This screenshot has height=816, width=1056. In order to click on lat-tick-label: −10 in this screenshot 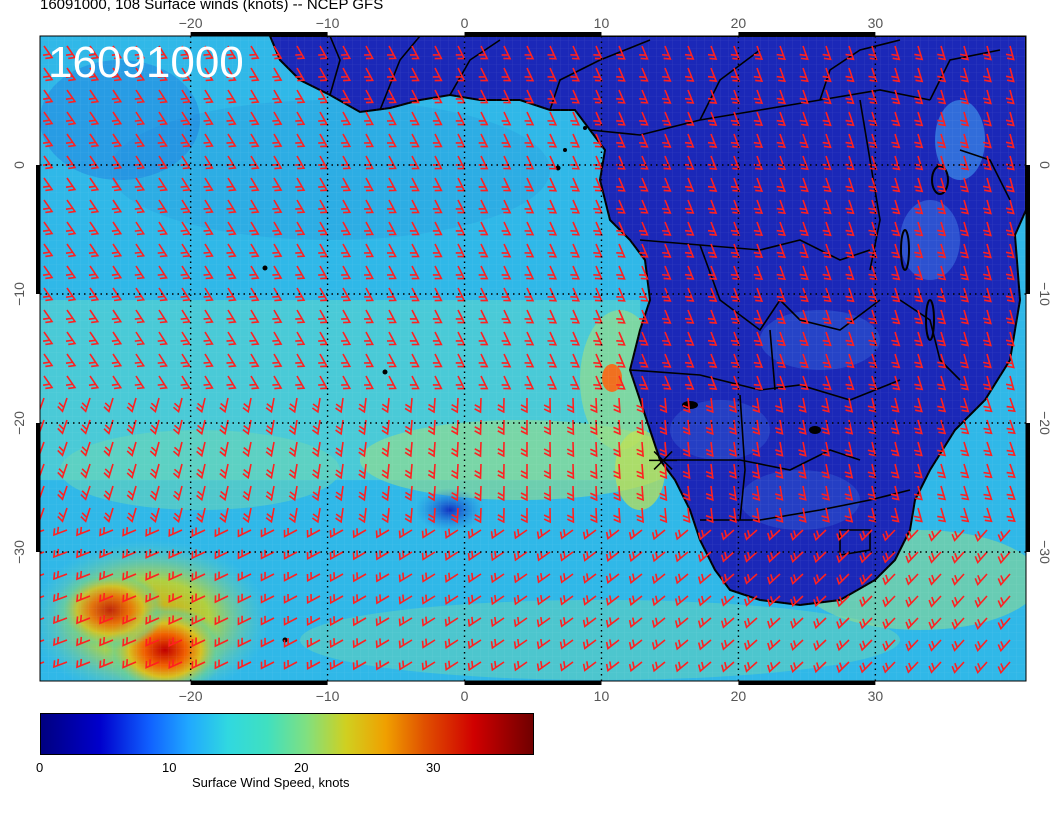, I will do `click(19, 294)`.